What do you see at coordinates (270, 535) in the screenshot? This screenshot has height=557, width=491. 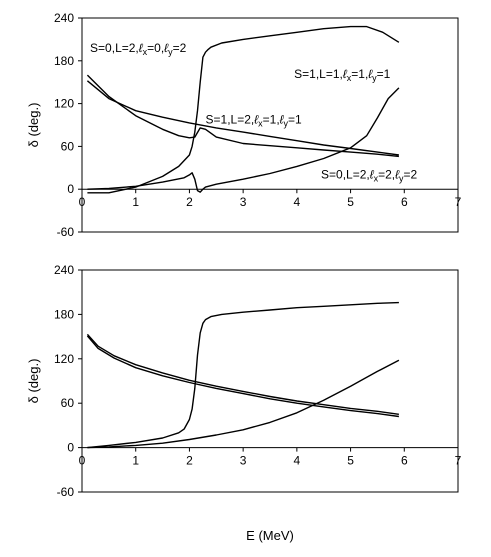 I see `x-axis-label: E (MeV)` at bounding box center [270, 535].